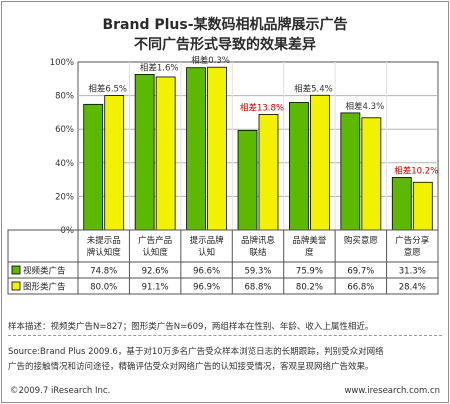  I want to click on table-value-series1: 74.8%, so click(103, 272).